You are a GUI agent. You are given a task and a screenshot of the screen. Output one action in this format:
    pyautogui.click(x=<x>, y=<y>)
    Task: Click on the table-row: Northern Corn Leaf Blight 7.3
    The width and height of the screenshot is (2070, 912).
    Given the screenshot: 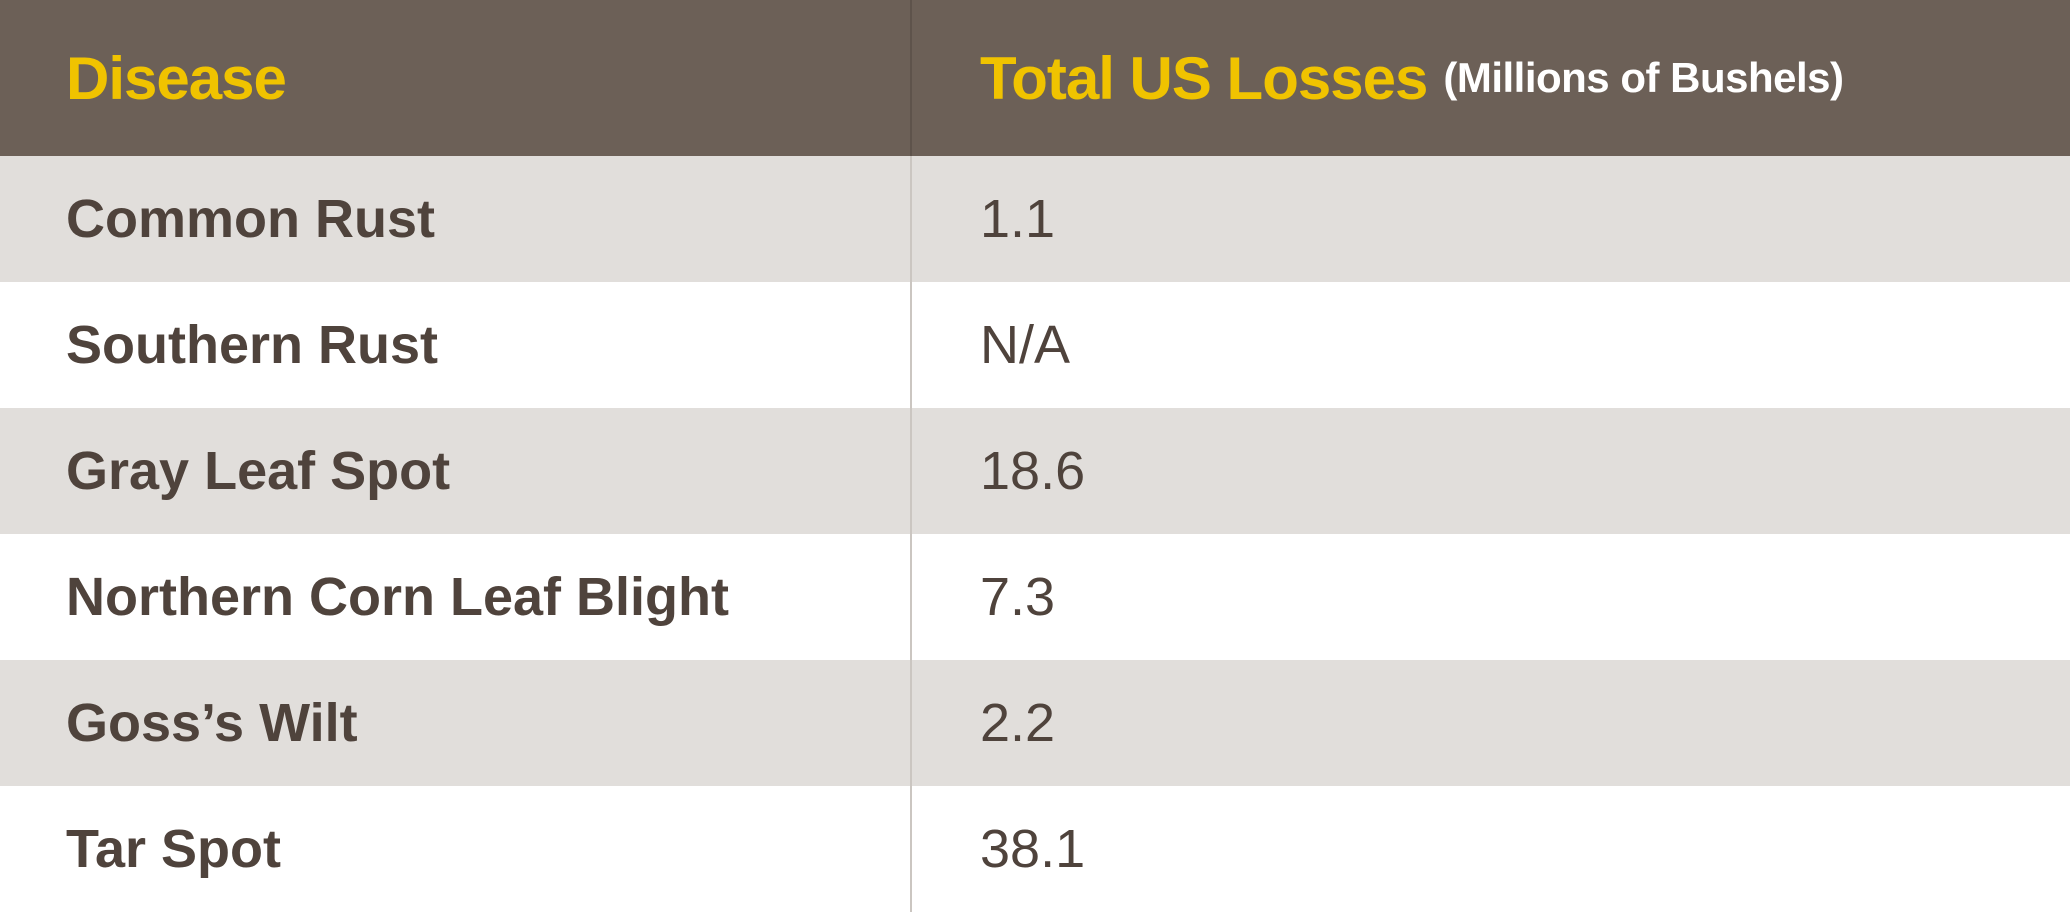 What is the action you would take?
    pyautogui.click(x=1035, y=597)
    